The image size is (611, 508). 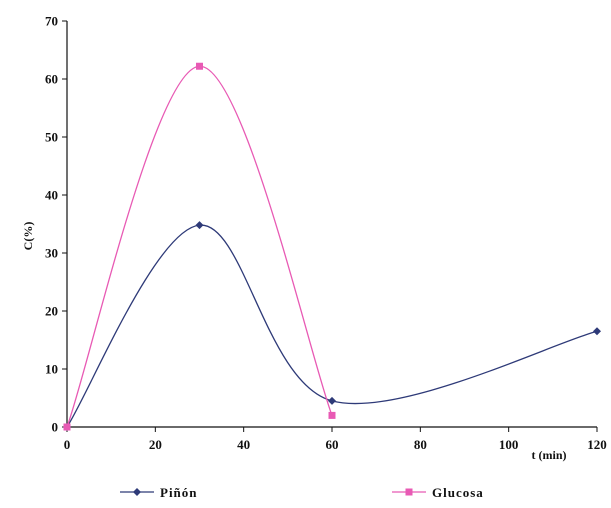 What do you see at coordinates (549, 455) in the screenshot?
I see `x-axis-title: t (min)` at bounding box center [549, 455].